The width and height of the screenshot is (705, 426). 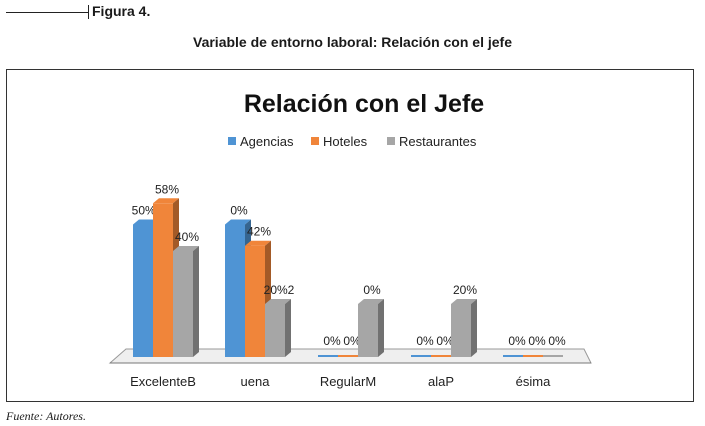 I want to click on data-label-4-1: 0%, so click(x=425, y=341).